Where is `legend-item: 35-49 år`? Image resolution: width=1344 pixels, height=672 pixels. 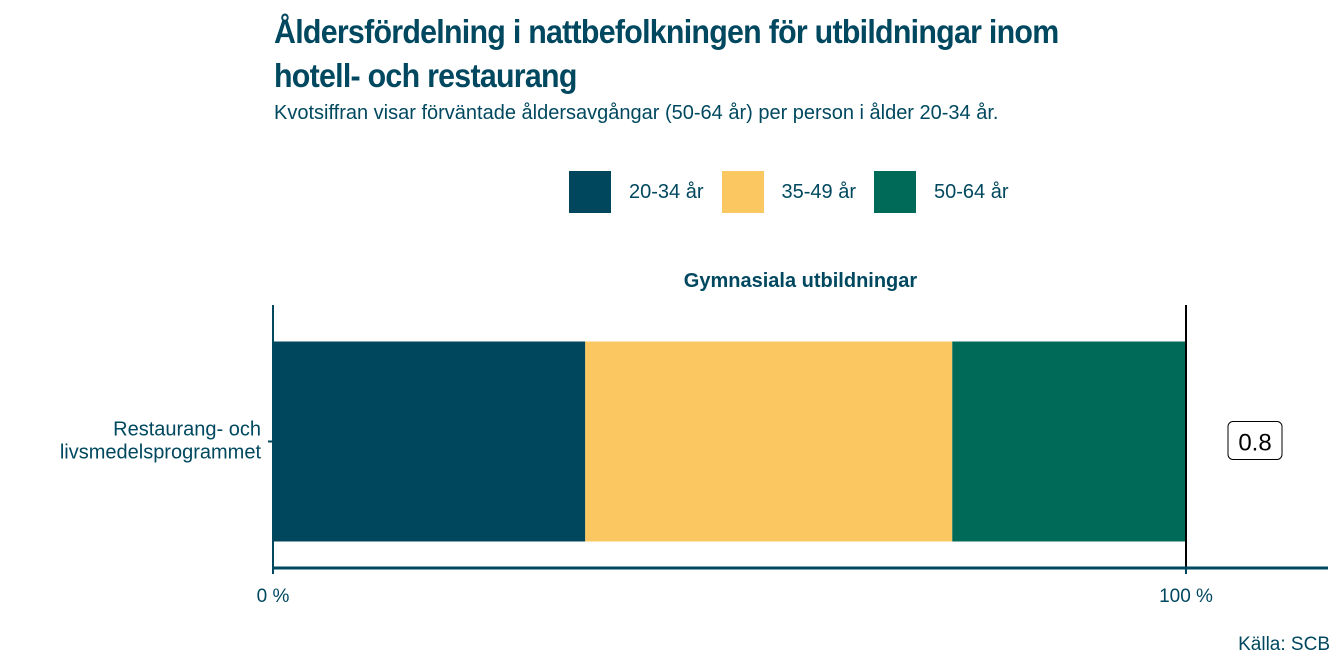
legend-item: 35-49 år is located at coordinates (789, 192).